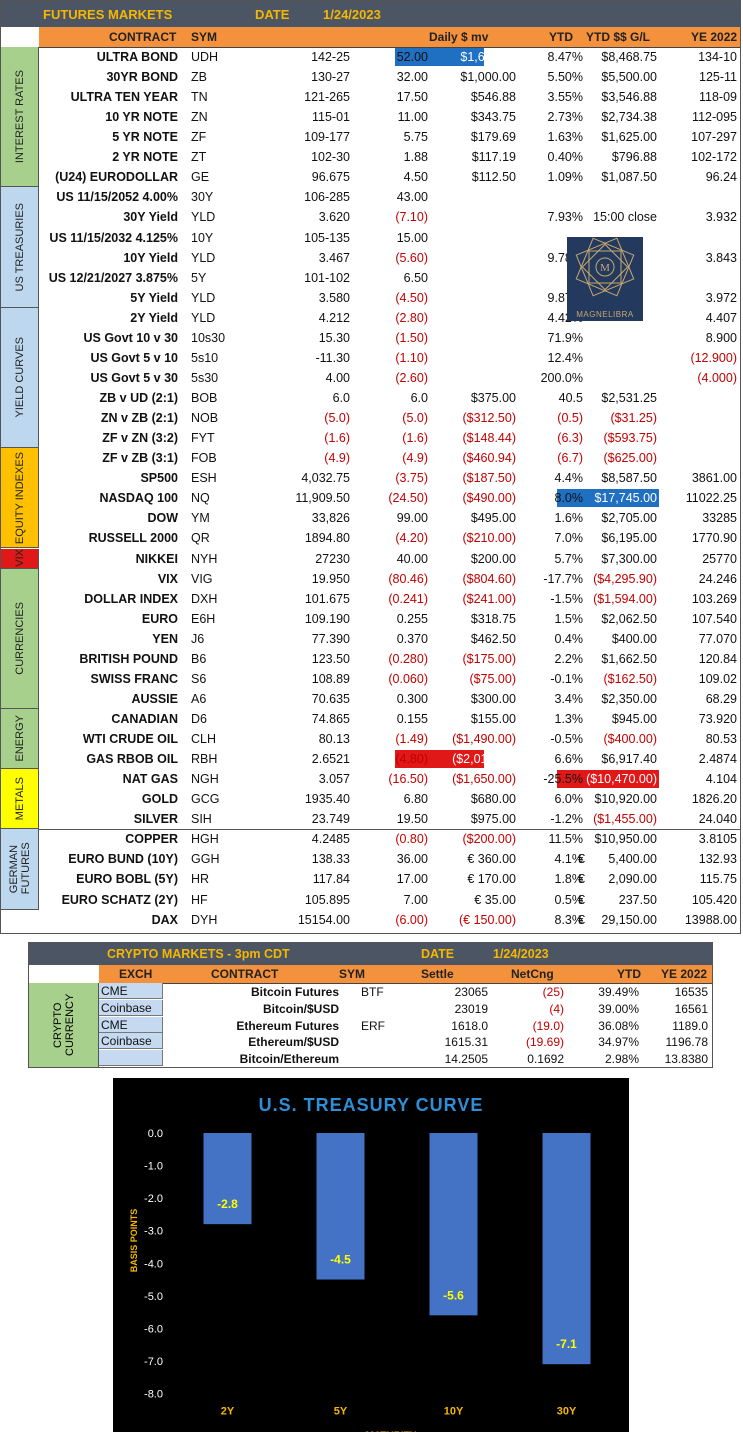 Image resolution: width=743 pixels, height=1432 pixels. I want to click on cell-last: 3.620, so click(334, 217).